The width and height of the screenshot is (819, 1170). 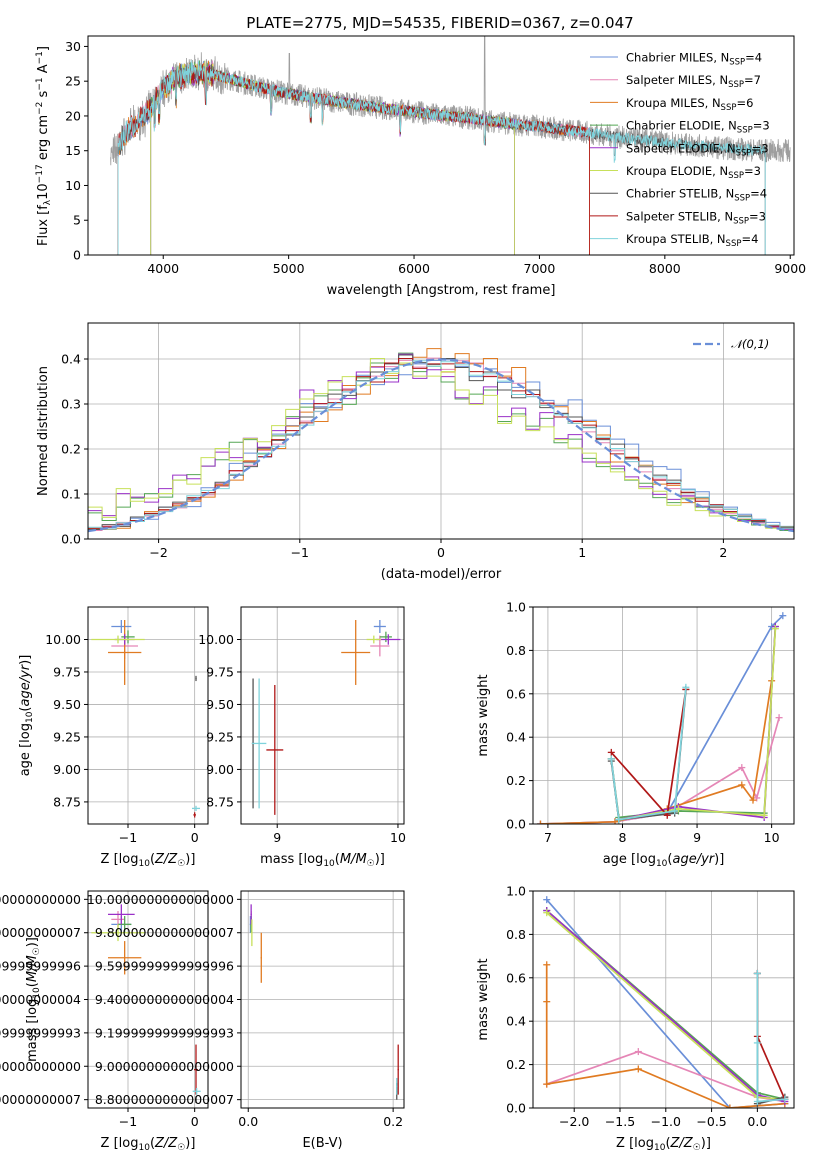 What do you see at coordinates (43, 139) in the screenshot?
I see `label-part: erg cm` at bounding box center [43, 139].